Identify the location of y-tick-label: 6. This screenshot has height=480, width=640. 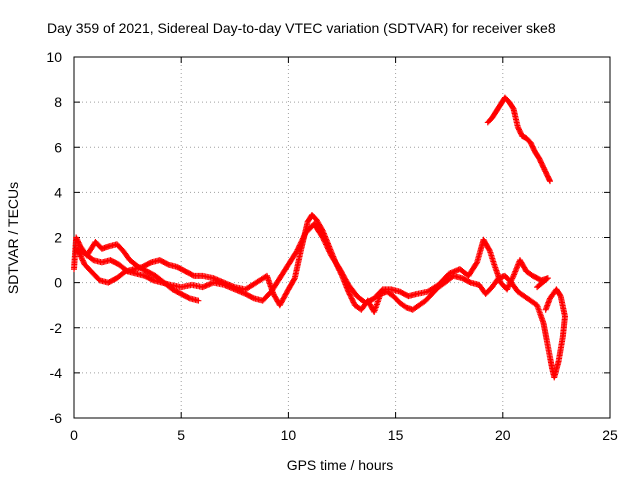
(58, 147).